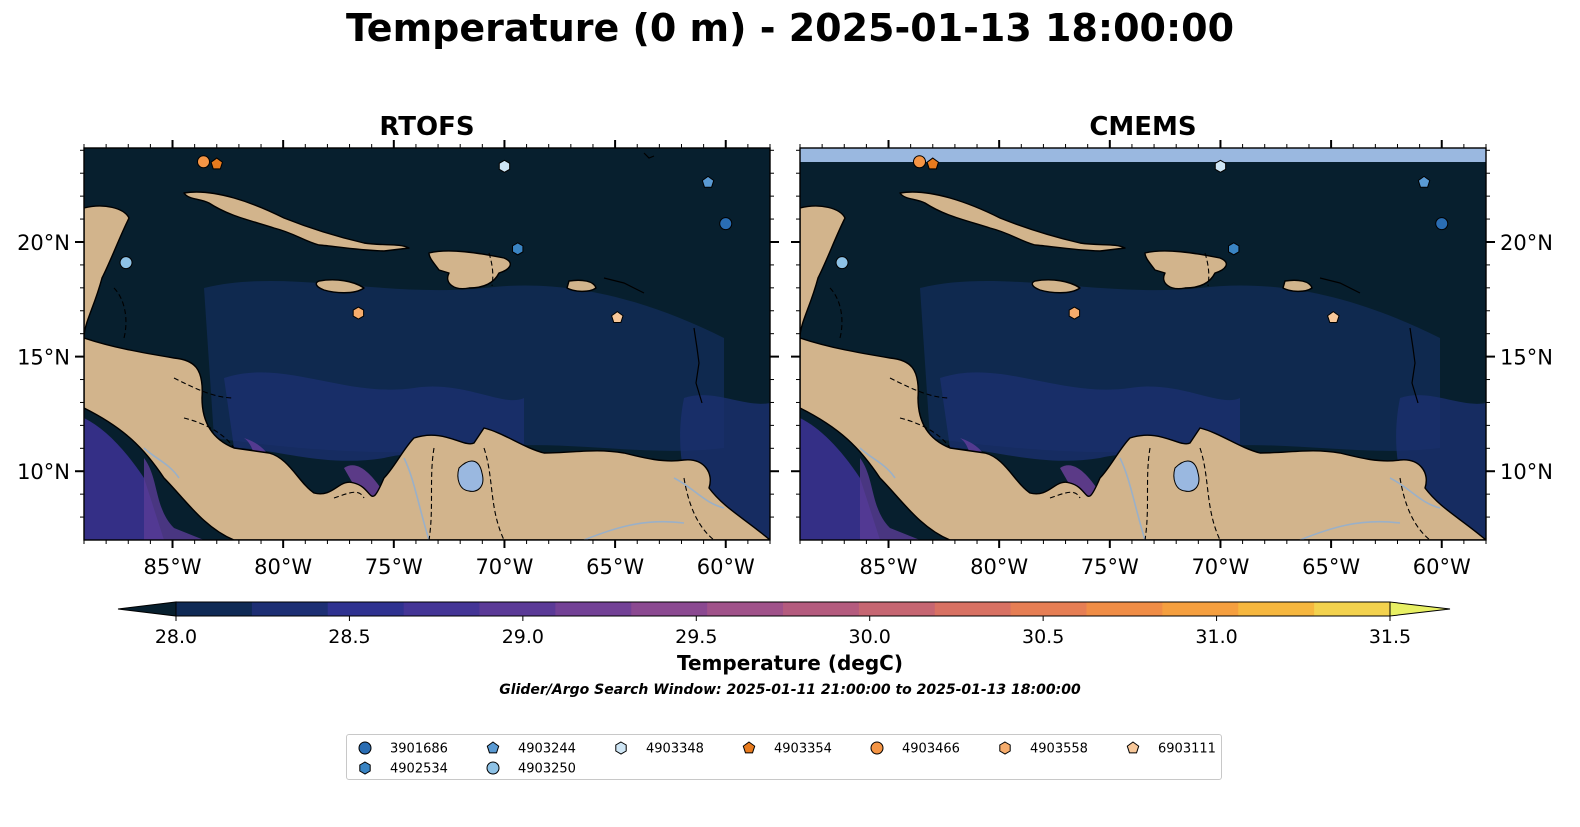  Describe the element at coordinates (426, 239) in the screenshot. I see `float-markers-rtofs` at that location.